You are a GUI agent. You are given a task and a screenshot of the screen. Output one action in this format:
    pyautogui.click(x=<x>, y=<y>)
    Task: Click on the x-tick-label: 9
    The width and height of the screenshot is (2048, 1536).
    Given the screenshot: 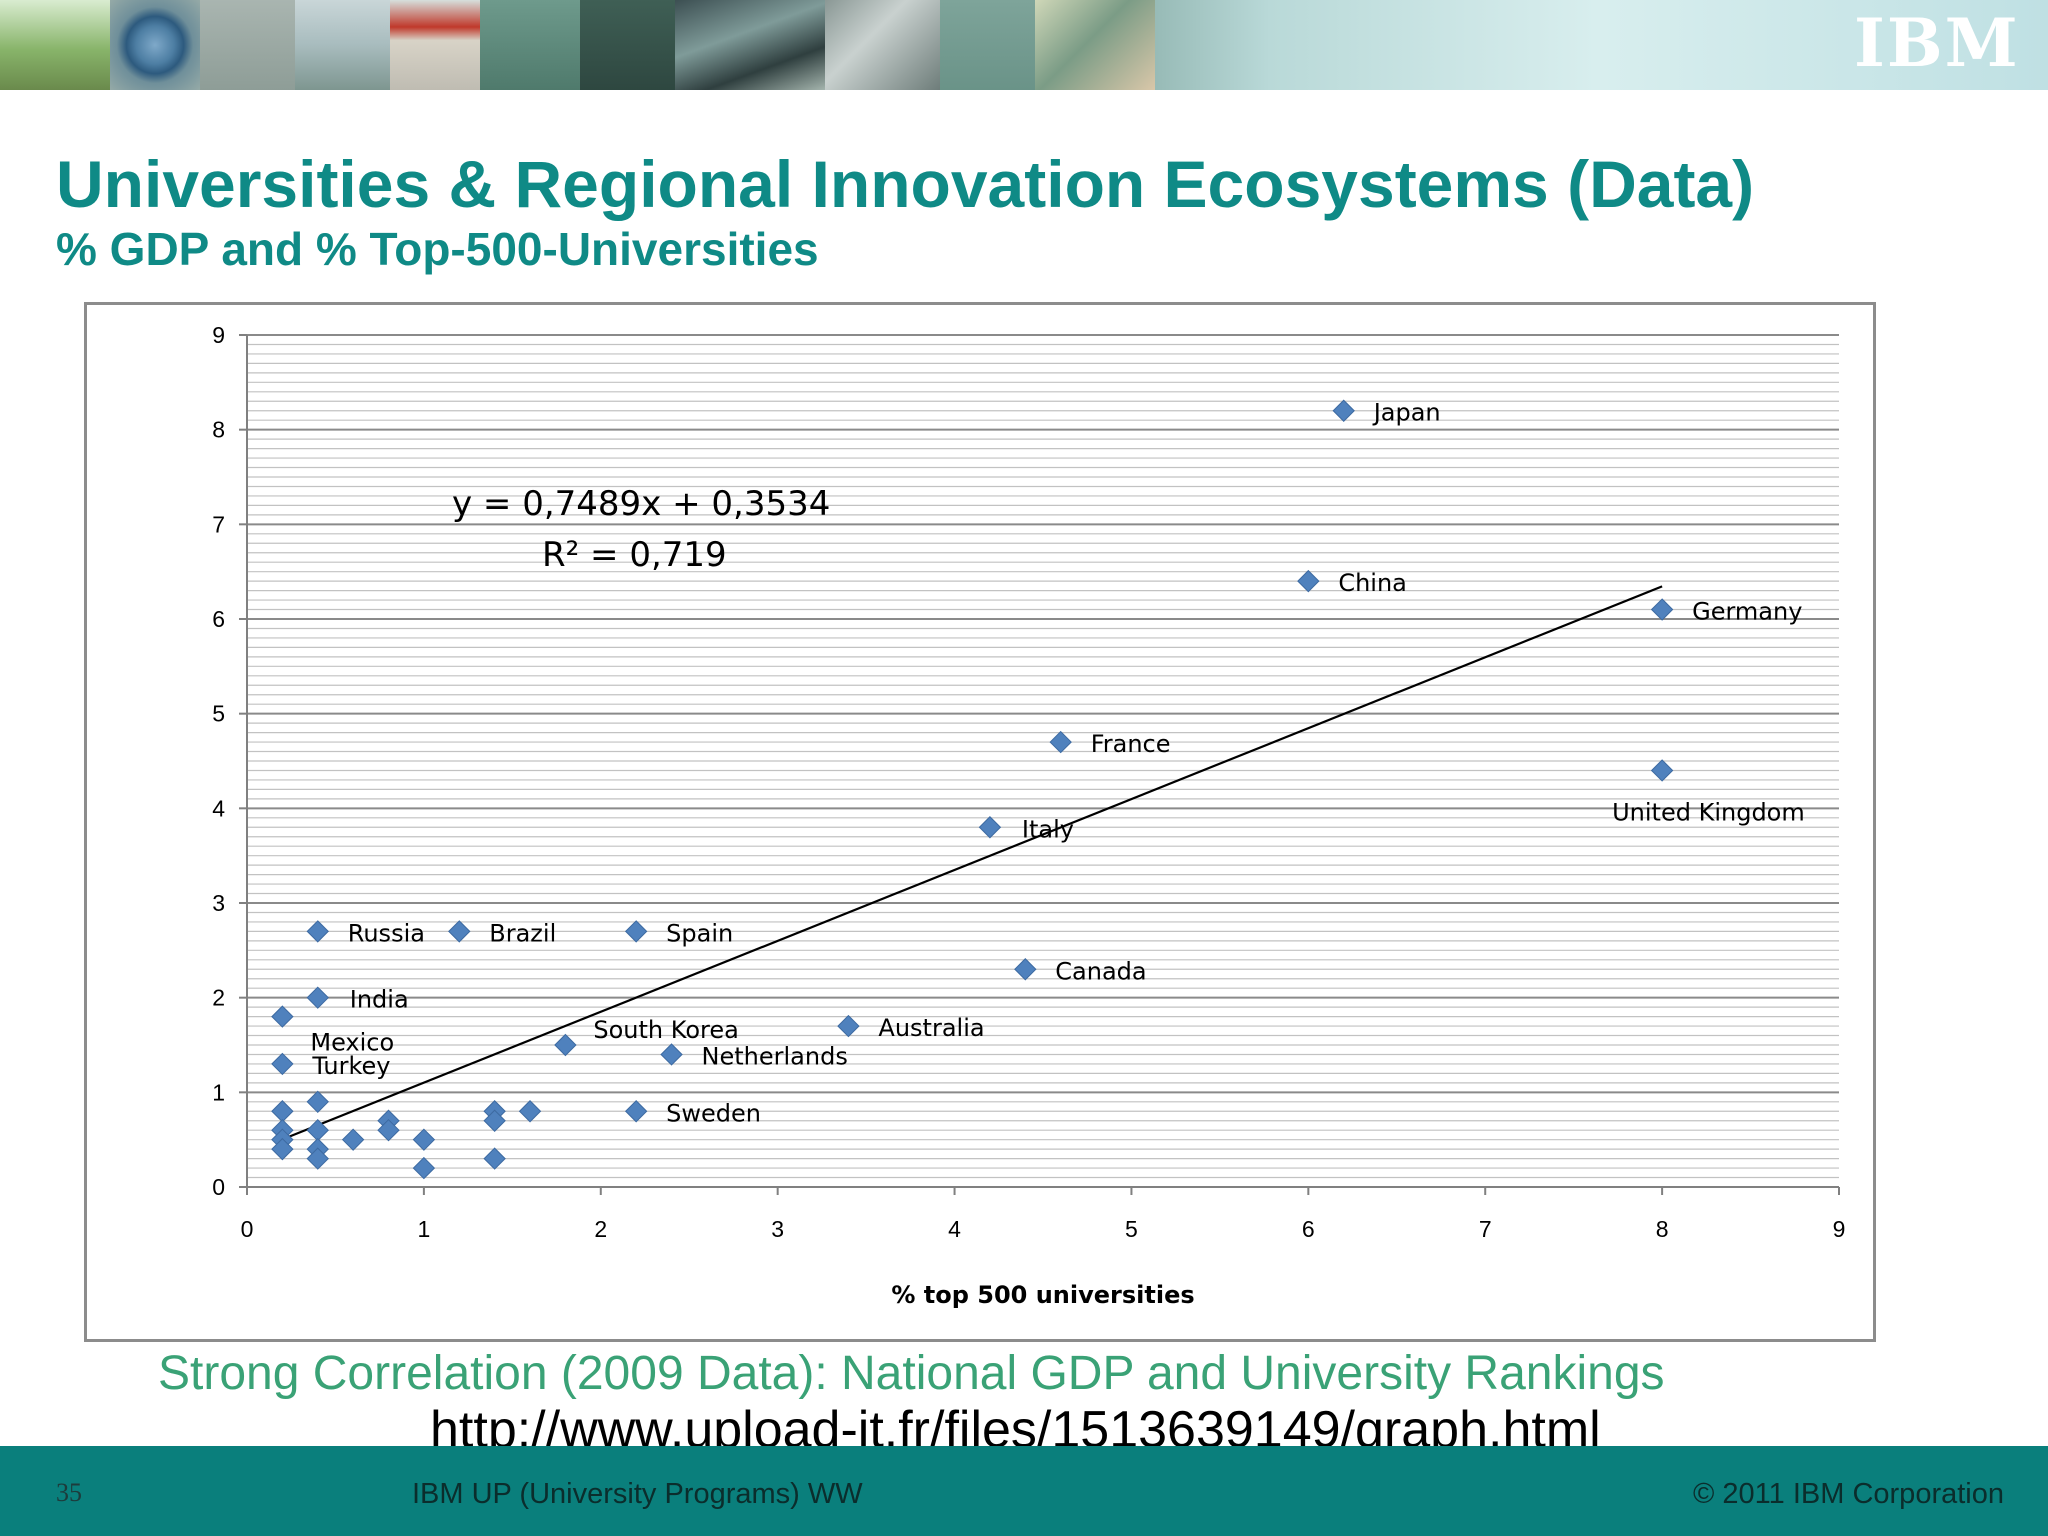 What is the action you would take?
    pyautogui.click(x=1839, y=1229)
    